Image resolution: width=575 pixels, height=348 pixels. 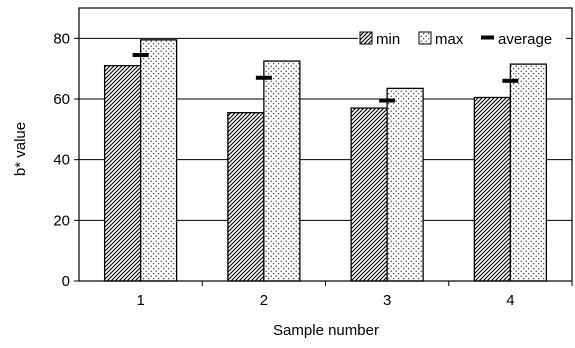 I want to click on x-tick-label-3: 3, so click(x=387, y=300).